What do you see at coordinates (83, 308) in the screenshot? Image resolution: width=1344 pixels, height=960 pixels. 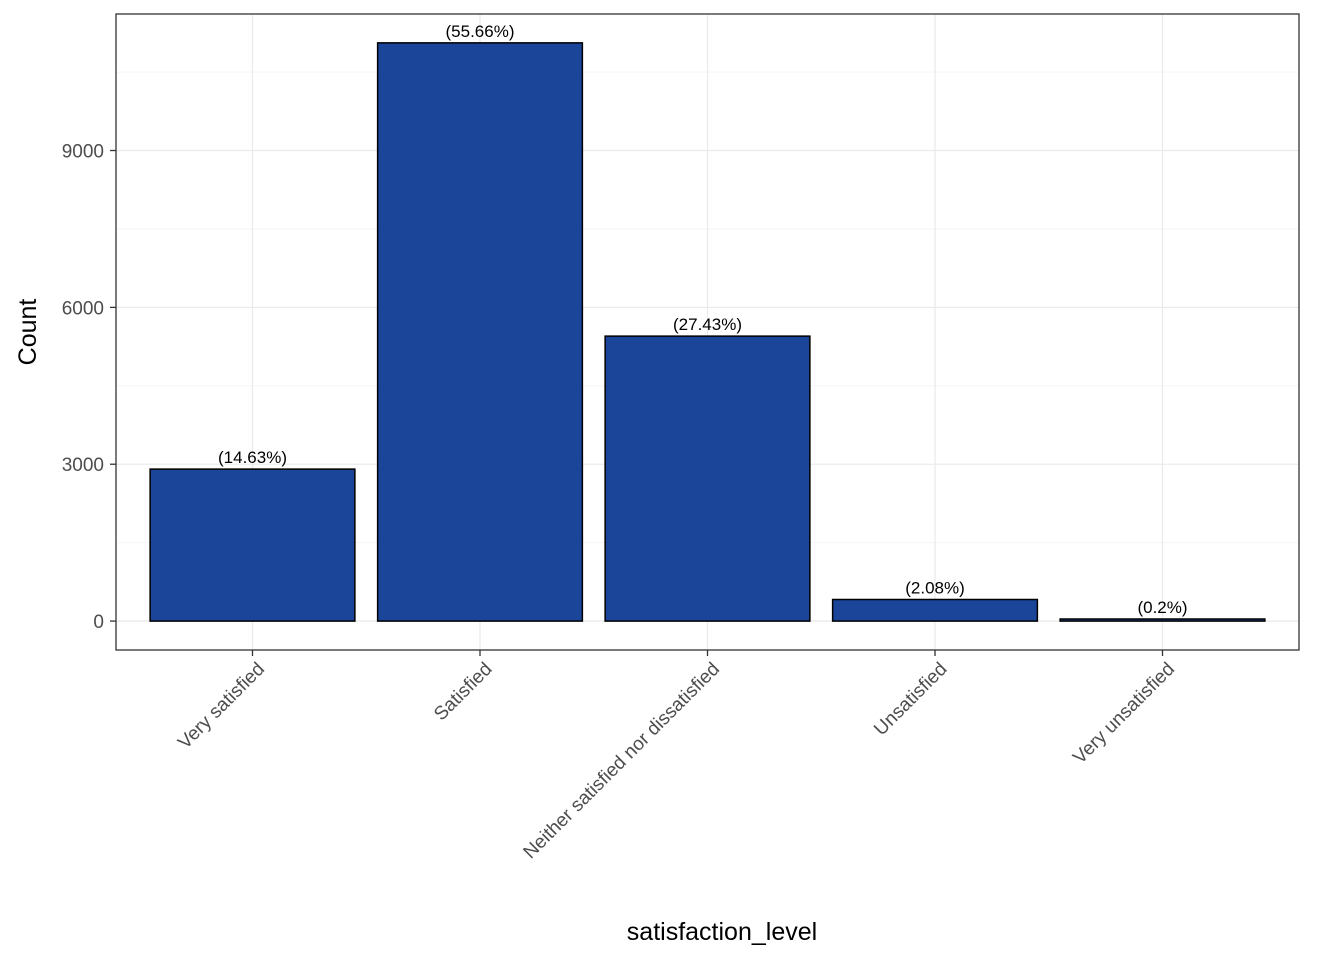 I see `y-tick-label: 6000` at bounding box center [83, 308].